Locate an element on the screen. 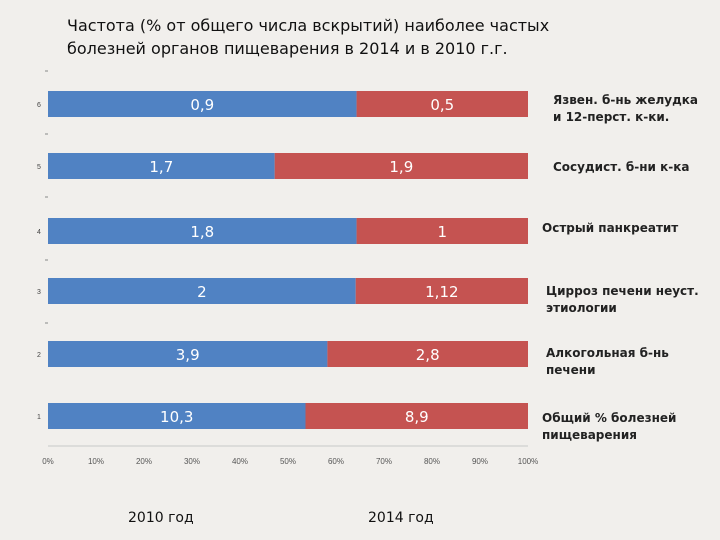 Image resolution: width=720 pixels, height=540 pixels. x-tick-label: 50% is located at coordinates (288, 461).